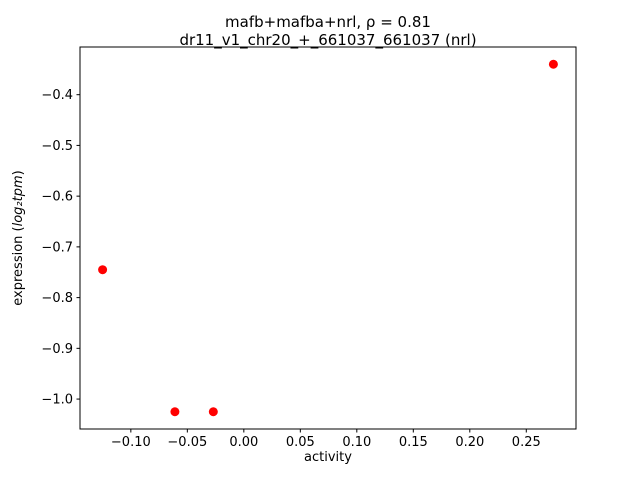  I want to click on y-tick-label: −0.5, so click(57, 146).